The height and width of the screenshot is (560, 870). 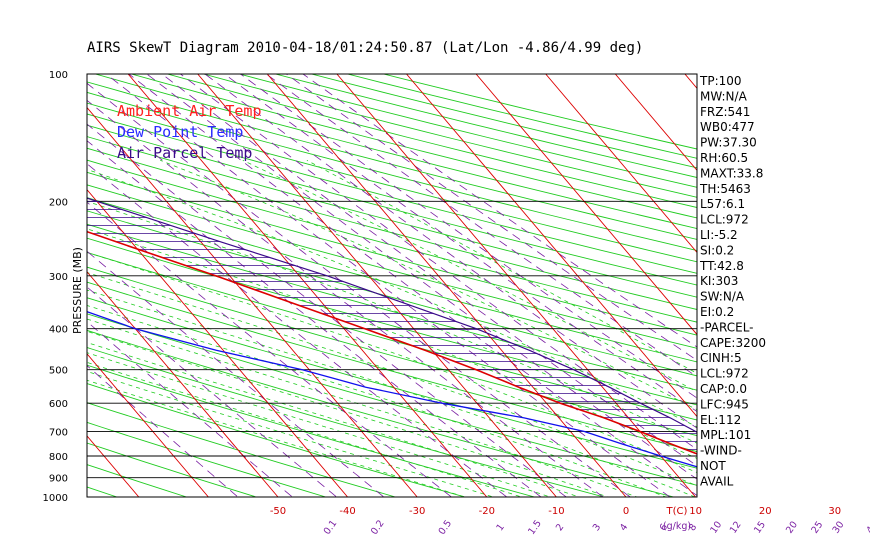 What do you see at coordinates (817, 527) in the screenshot?
I see `mixing-ratio-tick-label: 25` at bounding box center [817, 527].